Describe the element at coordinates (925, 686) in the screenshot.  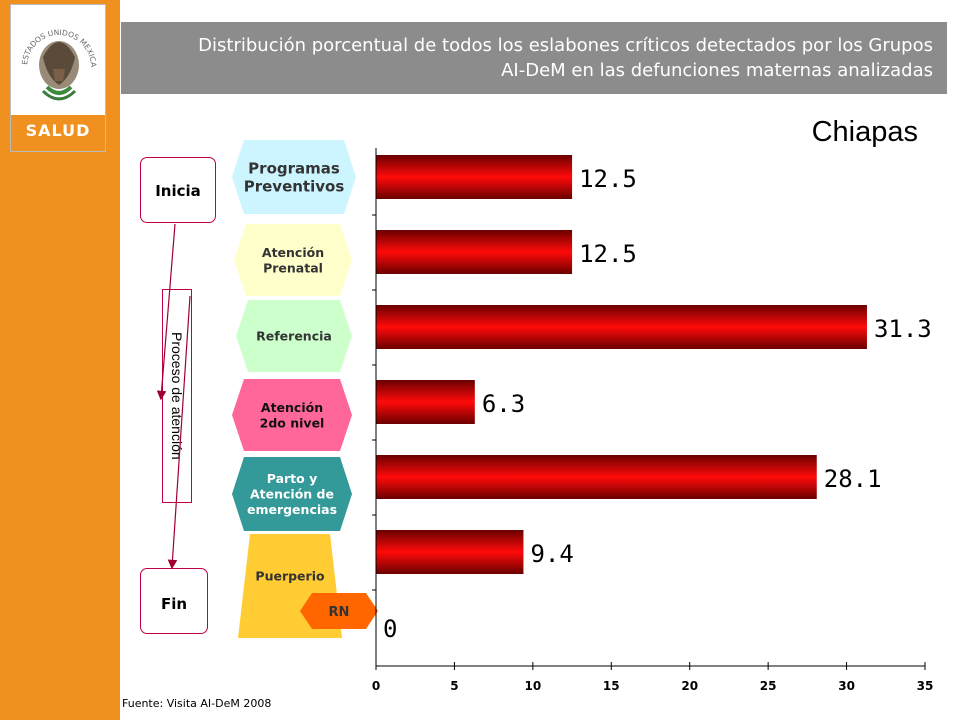
I see `x-tick-label-35: 35` at that location.